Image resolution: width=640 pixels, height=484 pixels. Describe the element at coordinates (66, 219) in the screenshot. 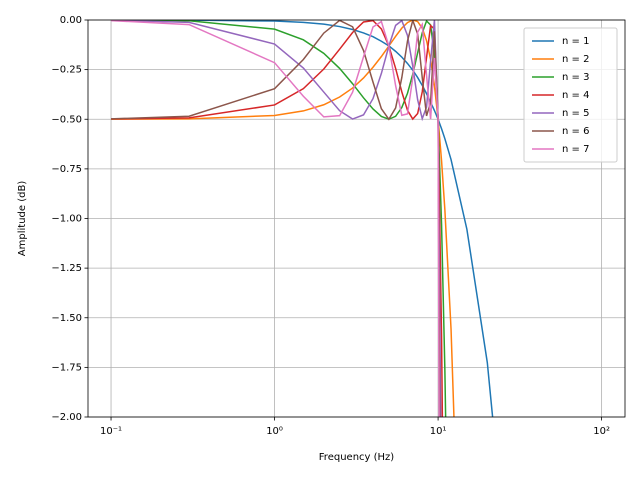

I see `y-tick-label: −1.00` at that location.